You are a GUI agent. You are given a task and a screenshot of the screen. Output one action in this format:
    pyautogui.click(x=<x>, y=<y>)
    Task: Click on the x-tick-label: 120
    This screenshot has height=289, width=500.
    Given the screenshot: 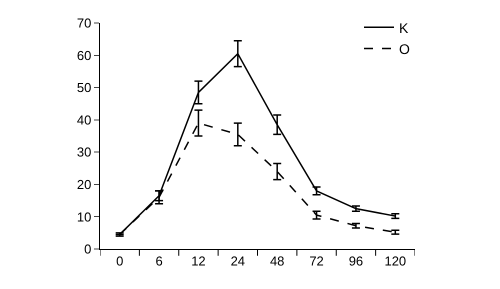 What is the action you would take?
    pyautogui.click(x=395, y=261)
    